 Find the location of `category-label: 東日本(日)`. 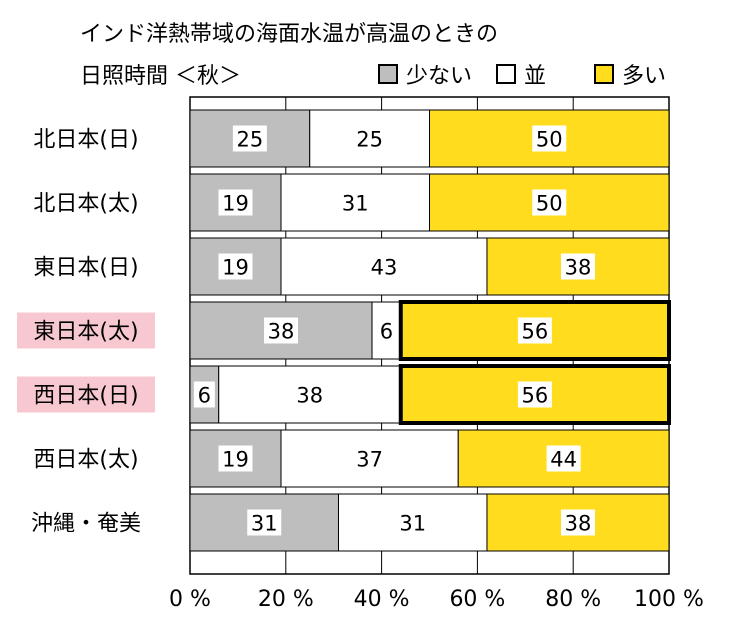

category-label: 東日本(日) is located at coordinates (85, 268).